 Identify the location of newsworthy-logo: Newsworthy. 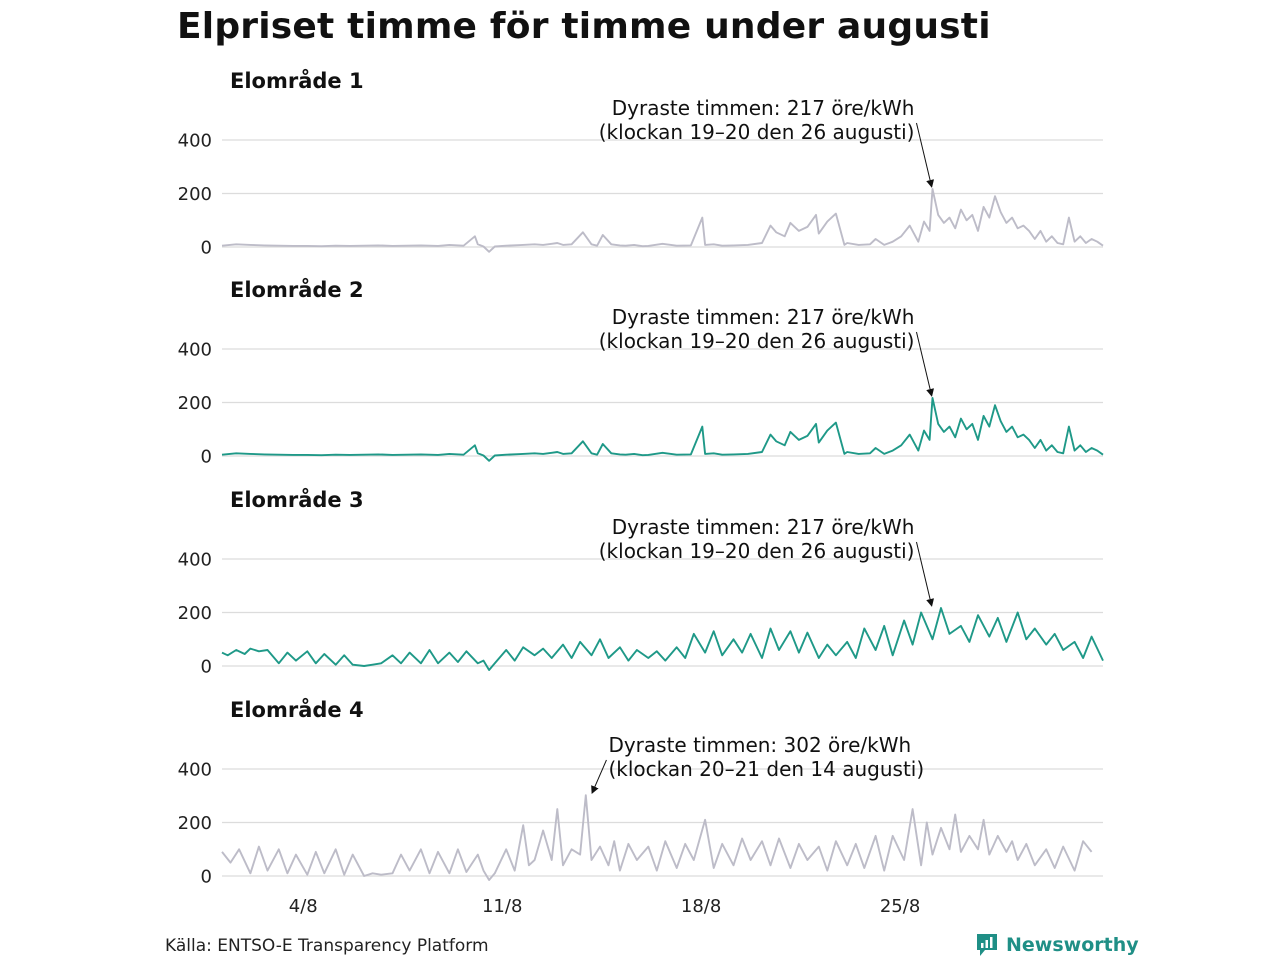
(1057, 945).